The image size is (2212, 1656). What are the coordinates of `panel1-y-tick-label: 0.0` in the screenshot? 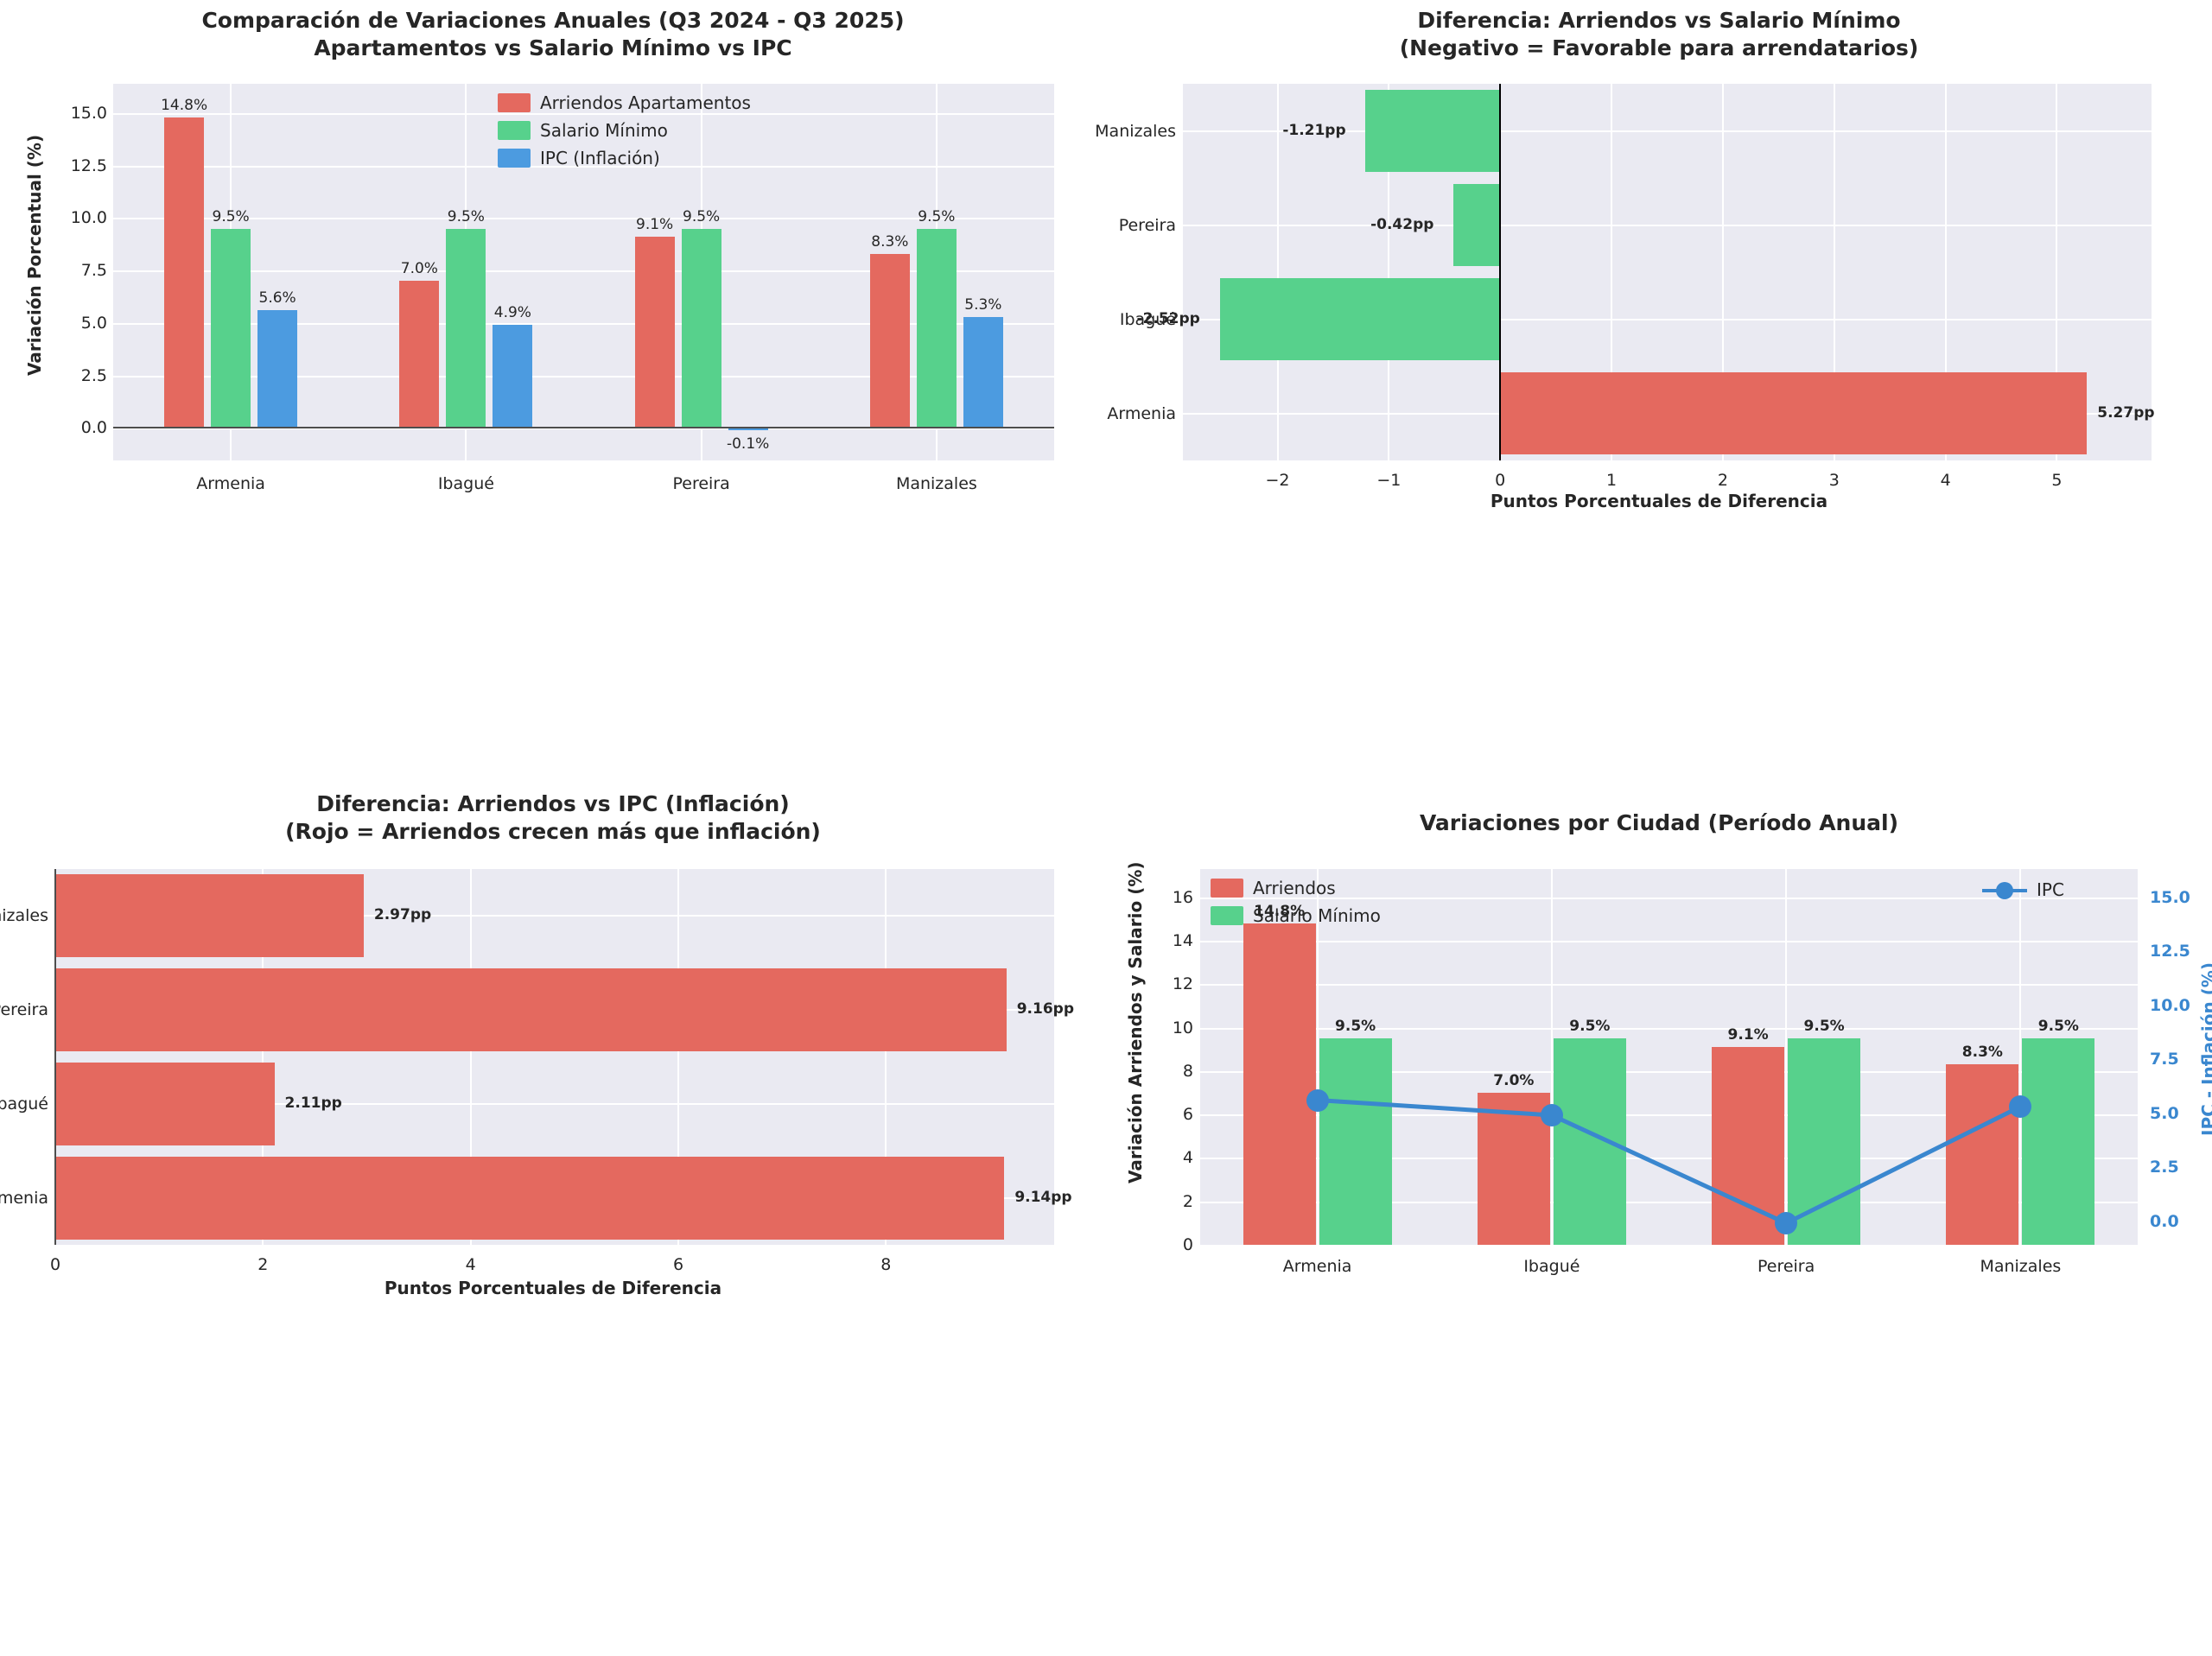 It's located at (93, 428).